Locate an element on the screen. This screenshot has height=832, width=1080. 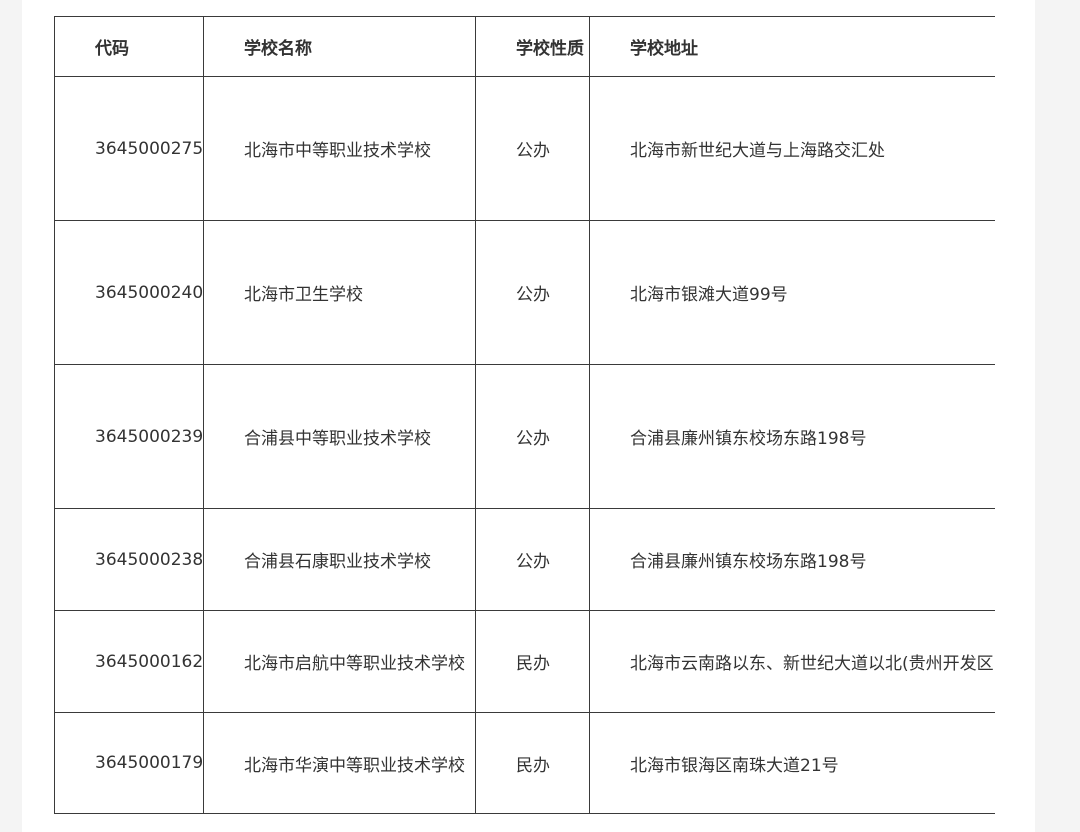
header-row: 代码 学校名称 学校性质 学校地址 is located at coordinates (524, 46).